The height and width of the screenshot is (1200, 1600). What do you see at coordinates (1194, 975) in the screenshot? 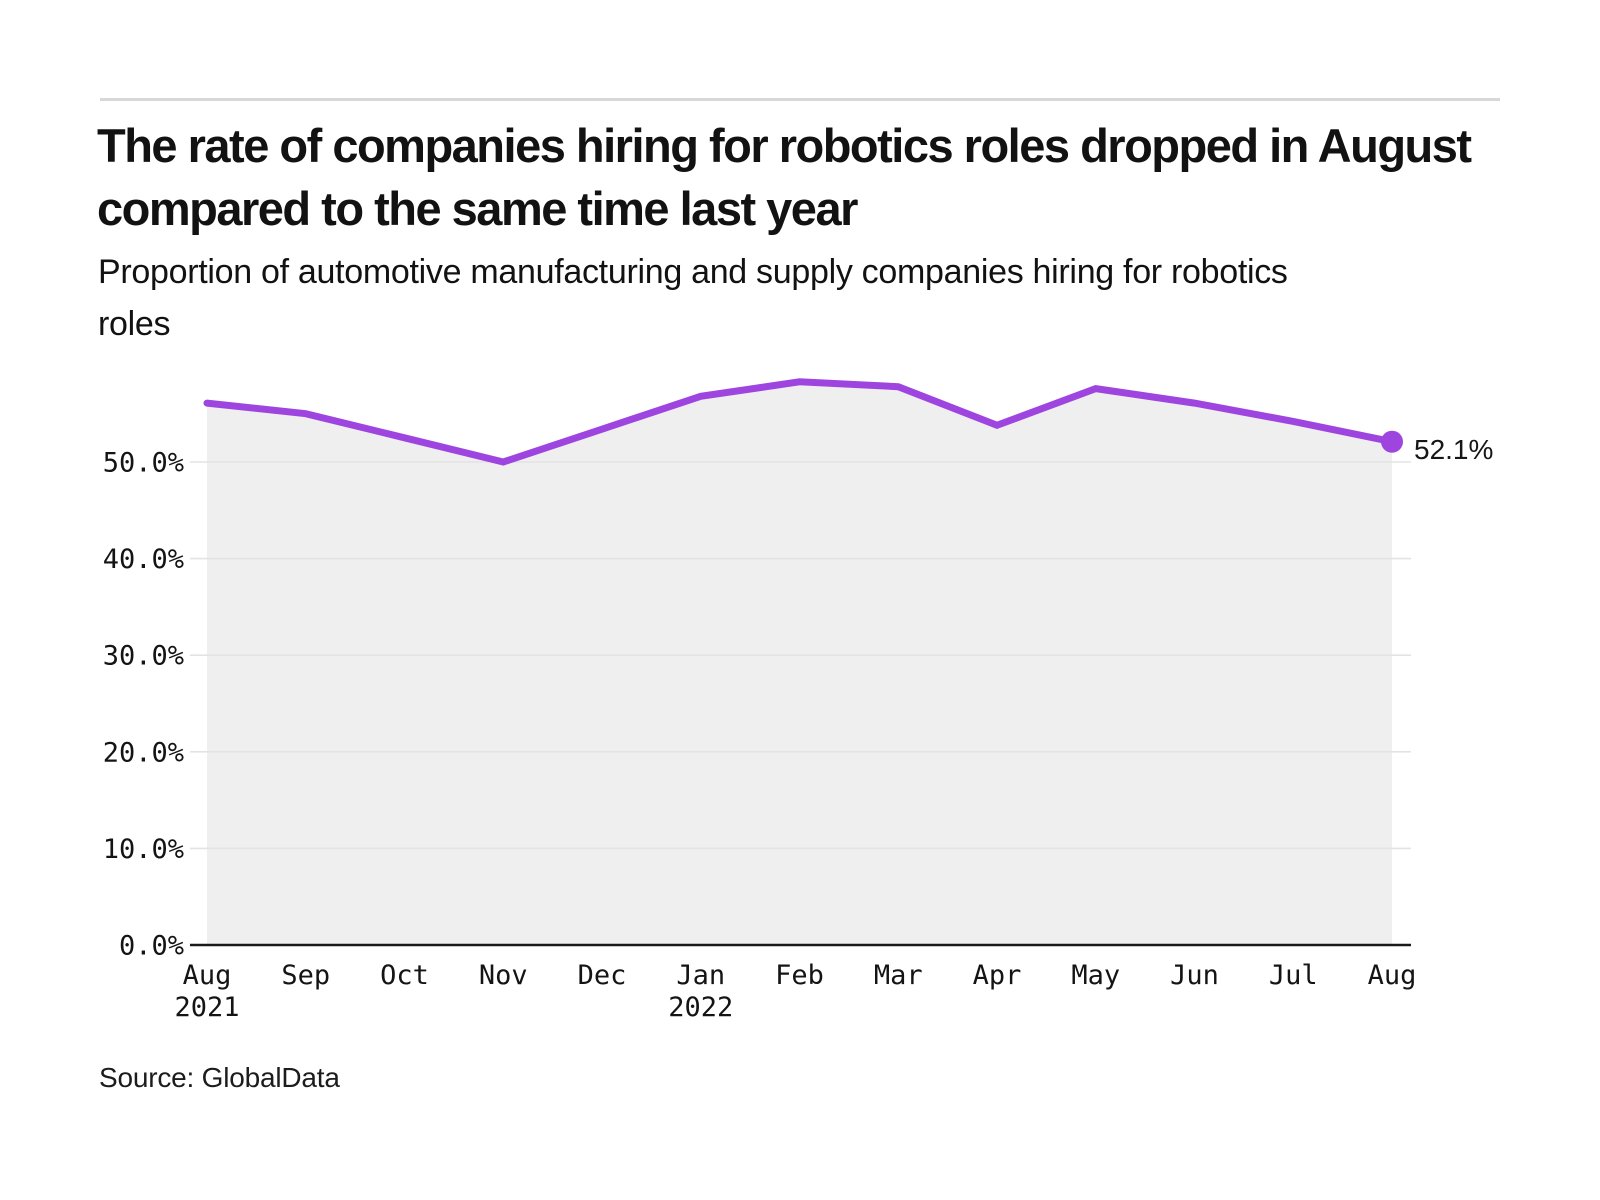
I see `x-axis-tick-label: Jun` at bounding box center [1194, 975].